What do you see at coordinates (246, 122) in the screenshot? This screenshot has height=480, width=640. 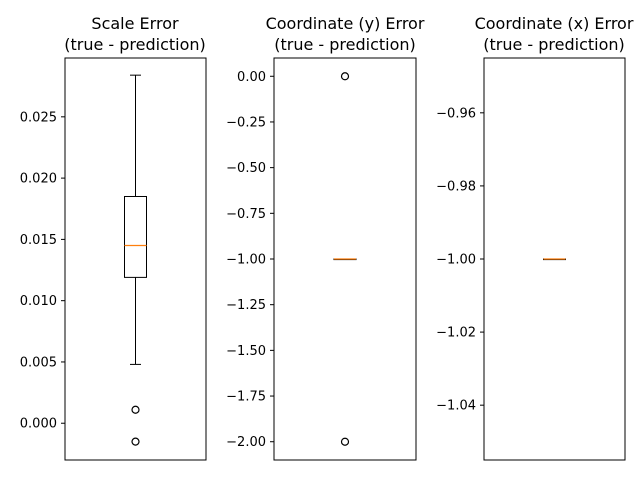 I see `y-tick-label: −0.25` at bounding box center [246, 122].